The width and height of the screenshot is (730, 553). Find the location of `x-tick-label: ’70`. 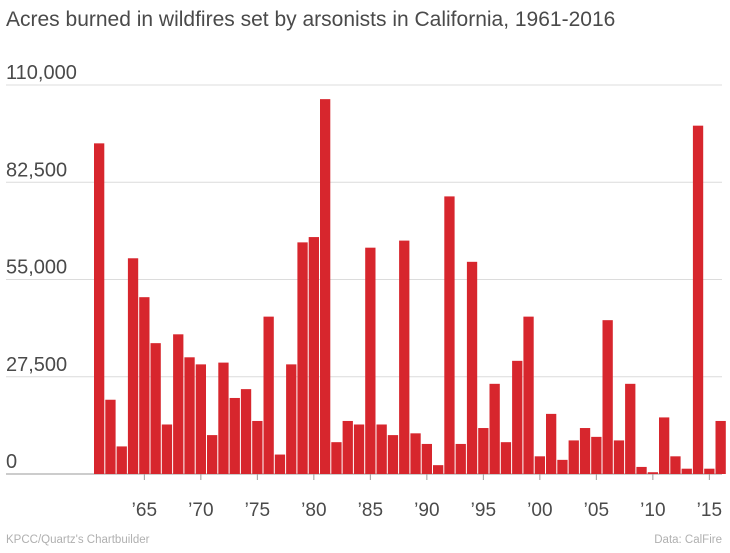

x-tick-label: ’70 is located at coordinates (200, 510).